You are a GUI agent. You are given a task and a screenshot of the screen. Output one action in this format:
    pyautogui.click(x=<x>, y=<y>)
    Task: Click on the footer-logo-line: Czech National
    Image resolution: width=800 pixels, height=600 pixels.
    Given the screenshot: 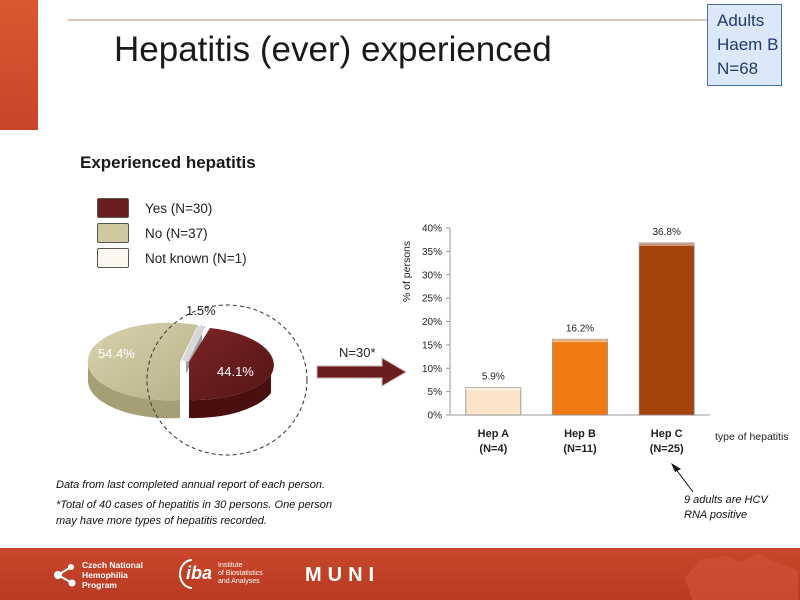 What is the action you would take?
    pyautogui.click(x=112, y=565)
    